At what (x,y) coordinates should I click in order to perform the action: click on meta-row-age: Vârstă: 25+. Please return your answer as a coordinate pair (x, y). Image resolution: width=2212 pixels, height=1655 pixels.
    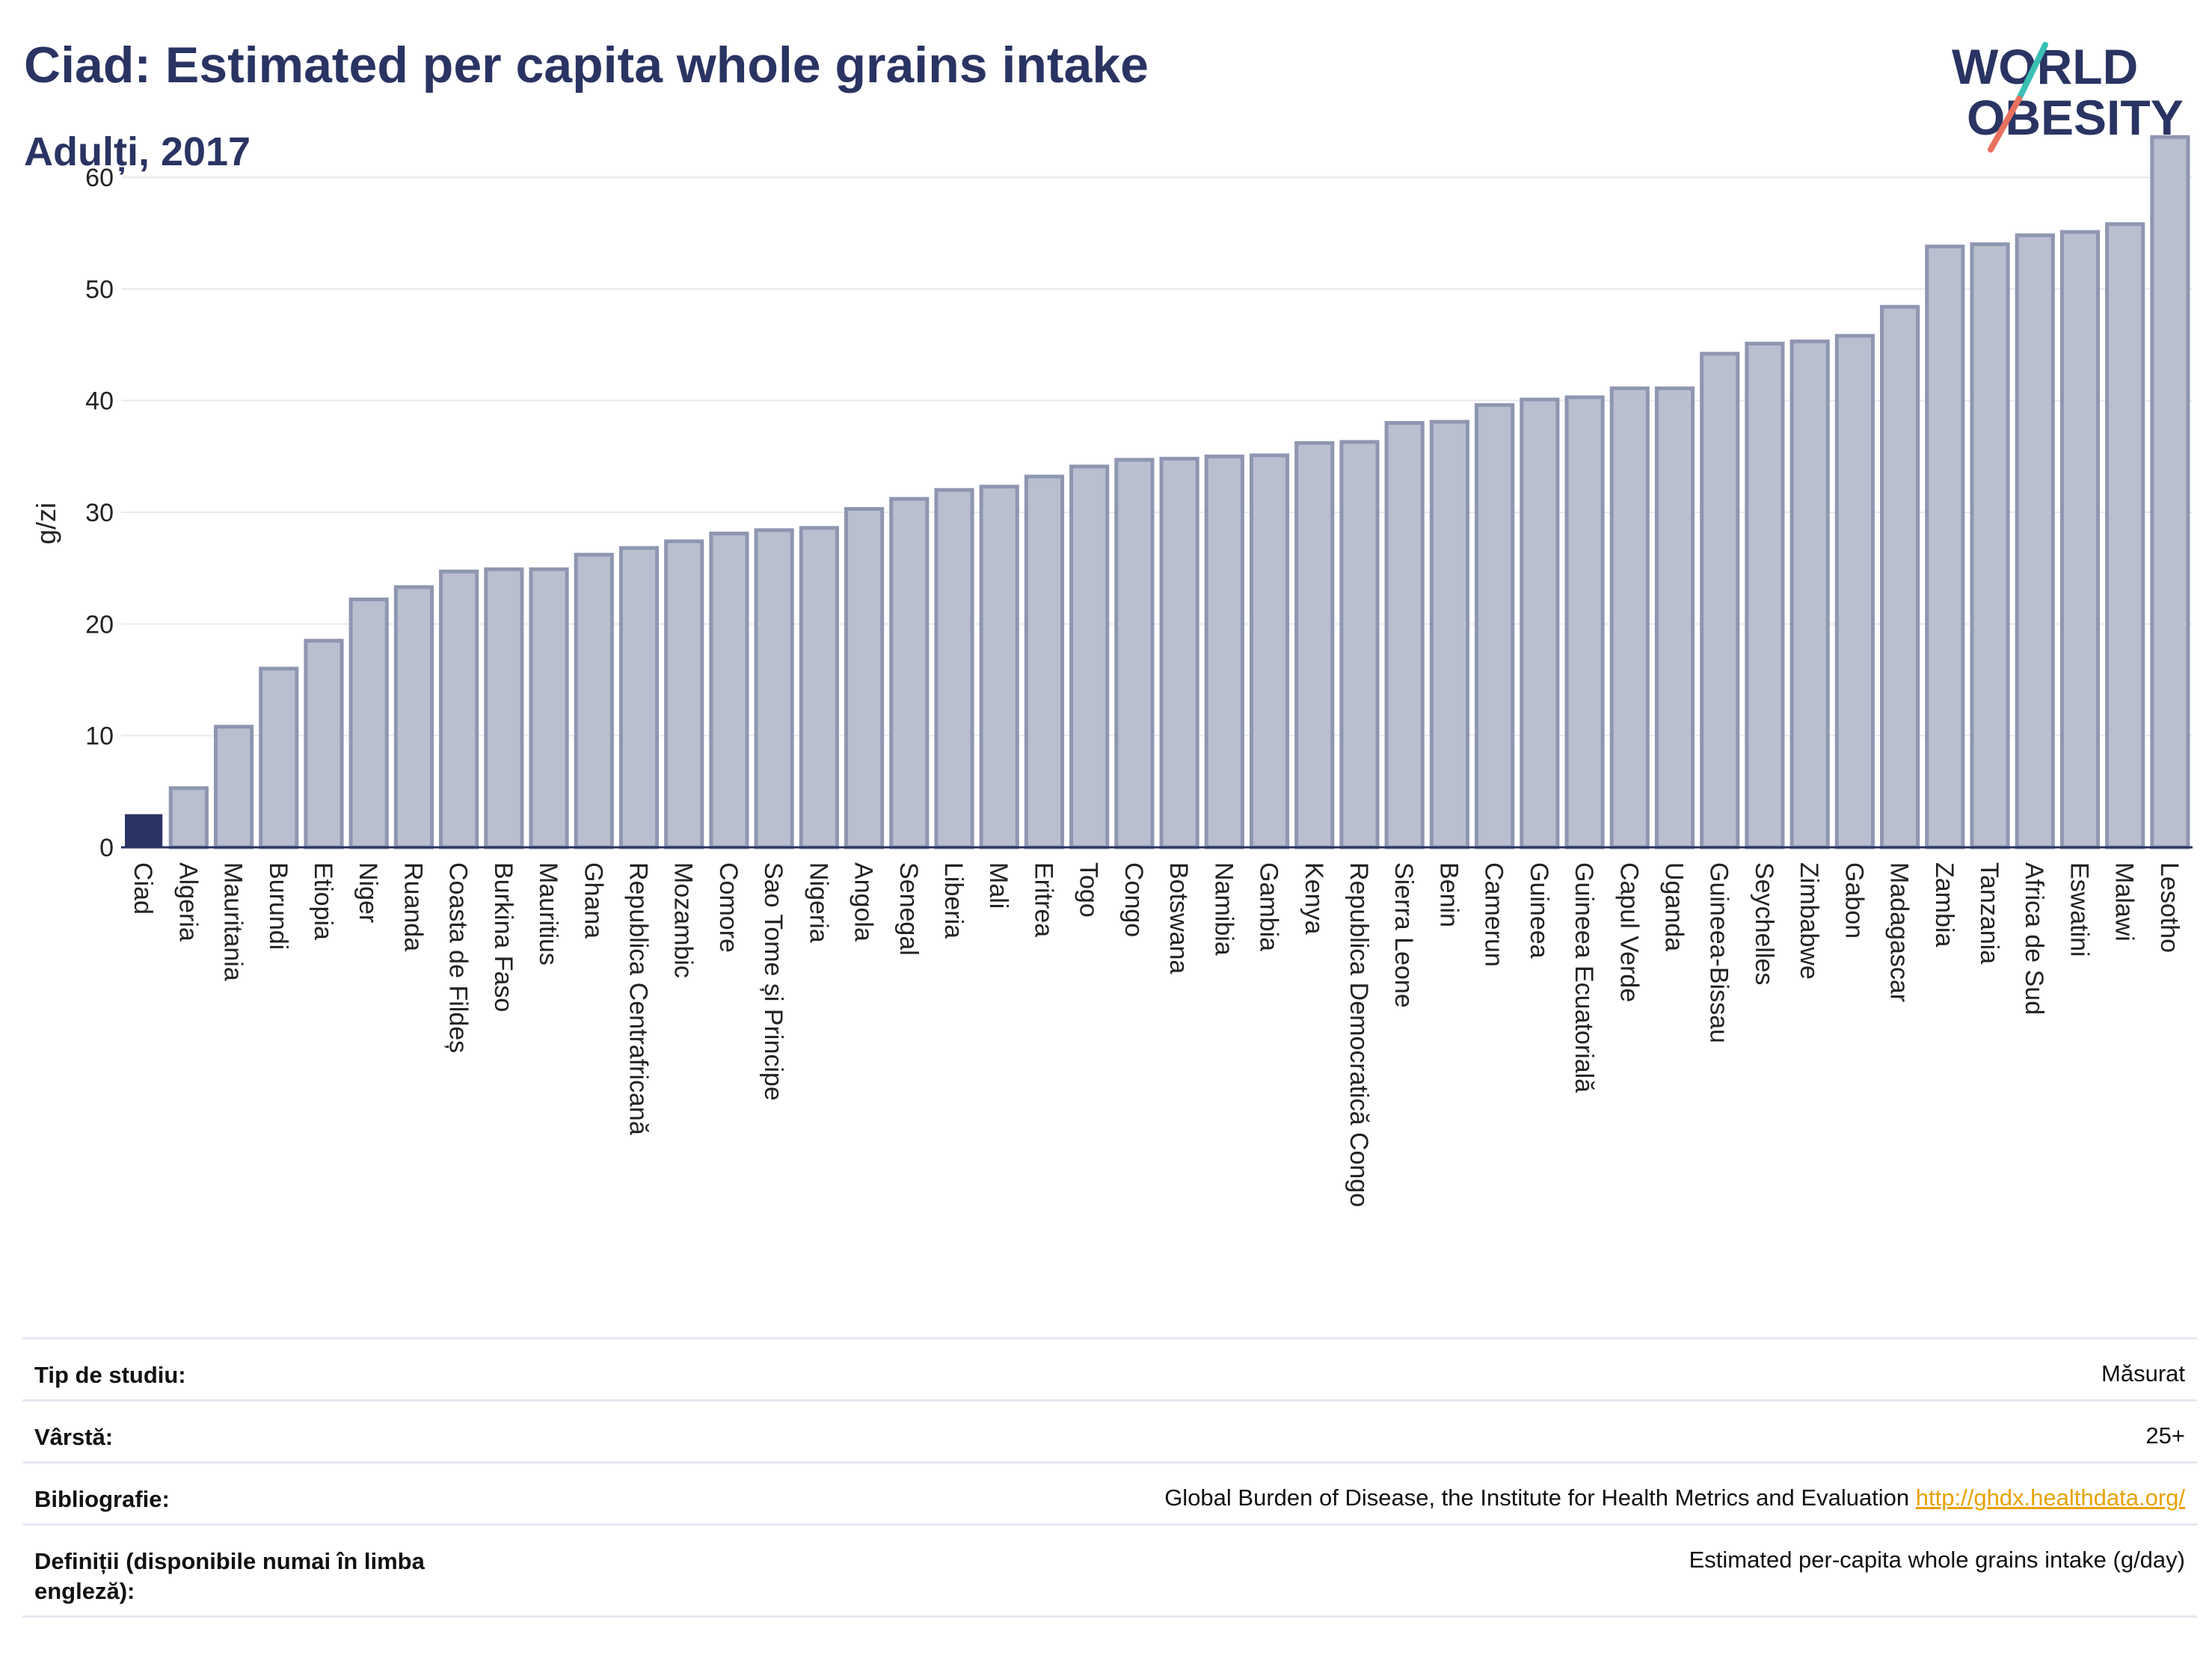
    Looking at the image, I should click on (1109, 1430).